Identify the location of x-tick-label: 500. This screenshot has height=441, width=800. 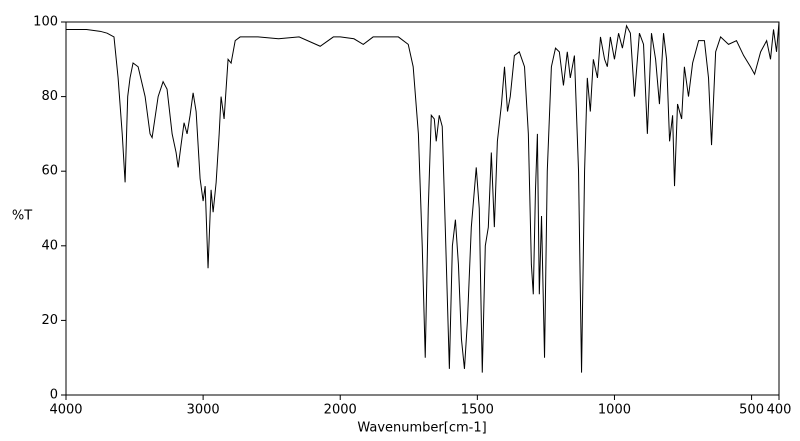
(751, 410).